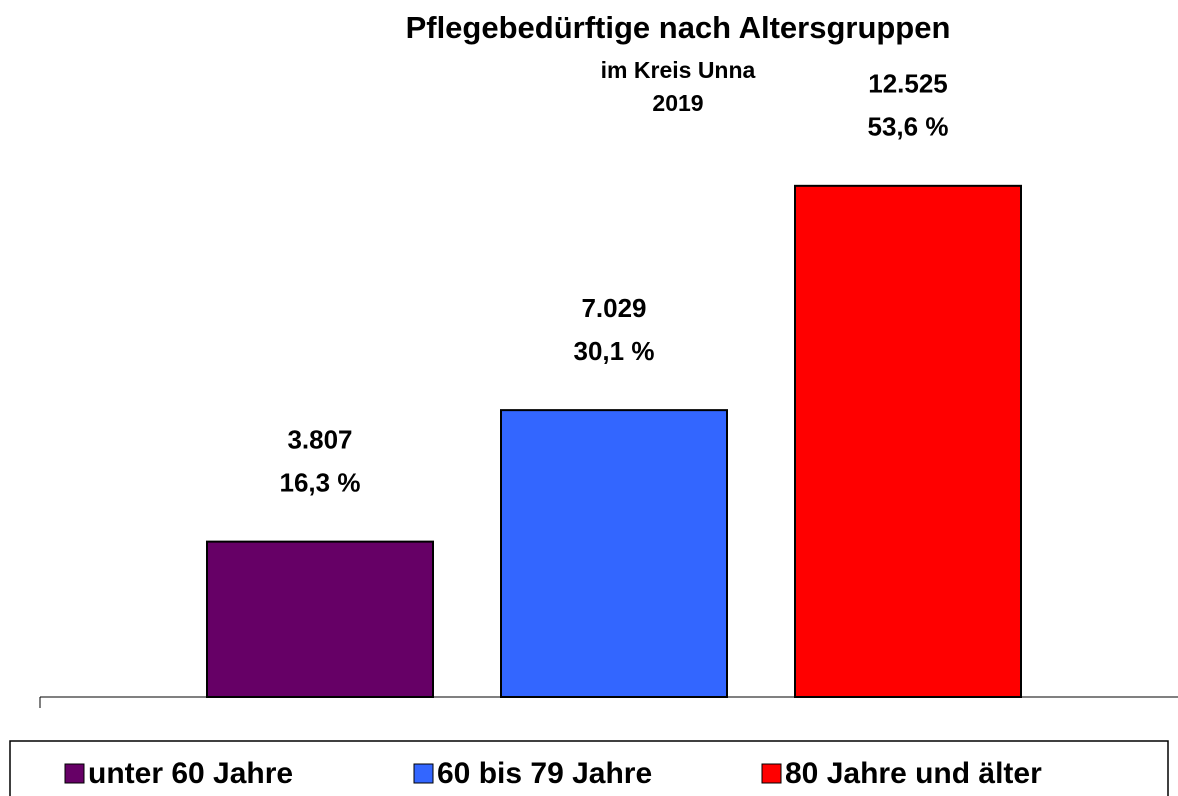  What do you see at coordinates (614, 351) in the screenshot?
I see `data-label-percent: 30,1 %` at bounding box center [614, 351].